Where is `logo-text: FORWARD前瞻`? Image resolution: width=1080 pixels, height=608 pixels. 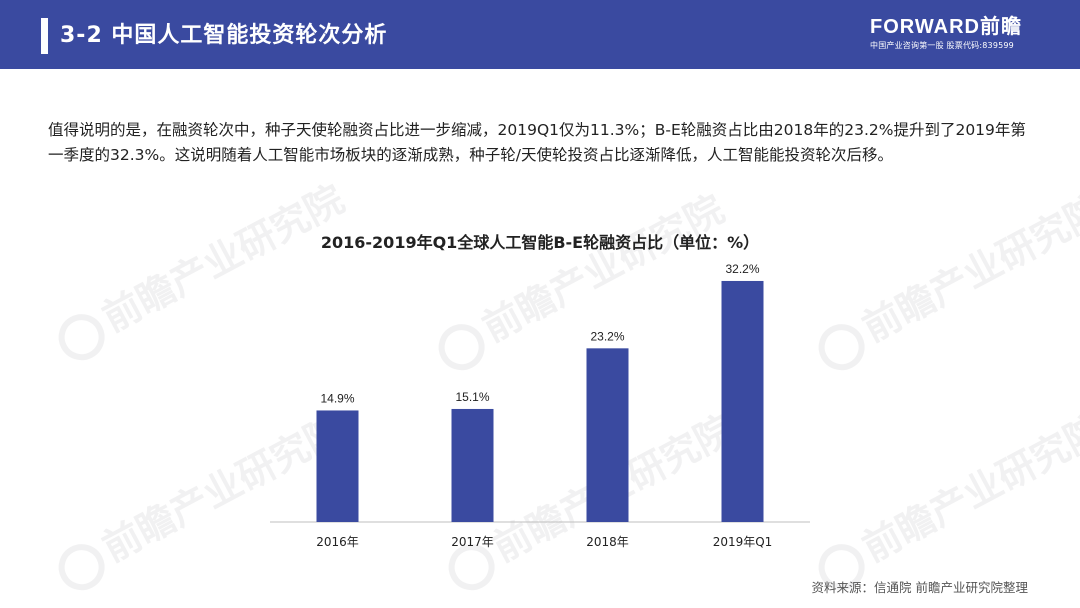
logo-text: FORWARD前瞻 is located at coordinates (946, 27).